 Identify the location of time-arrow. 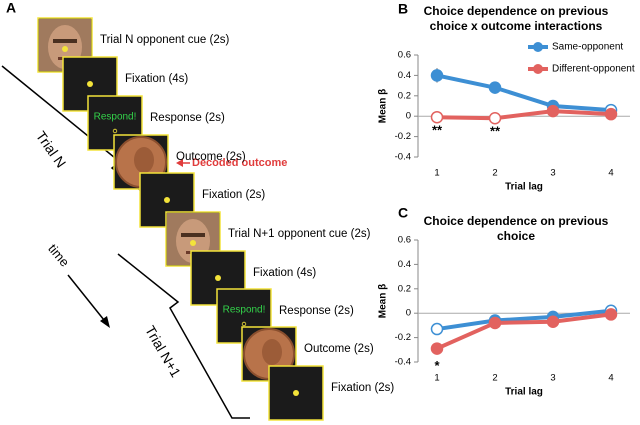
(88, 300).